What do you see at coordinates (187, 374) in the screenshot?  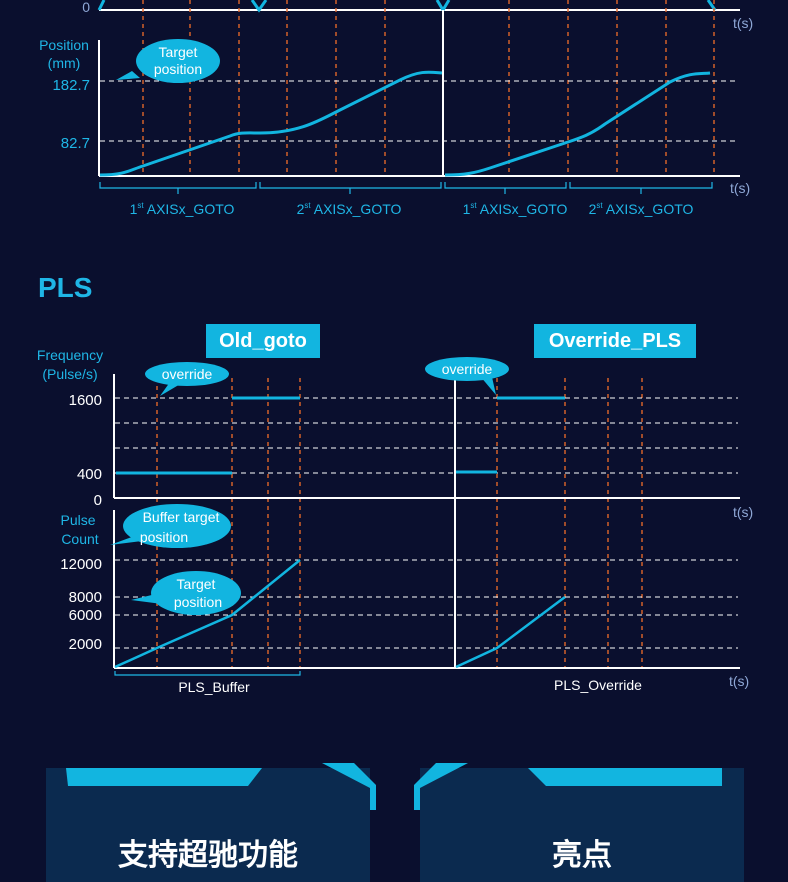 I see `override-bubble-left-text: override` at bounding box center [187, 374].